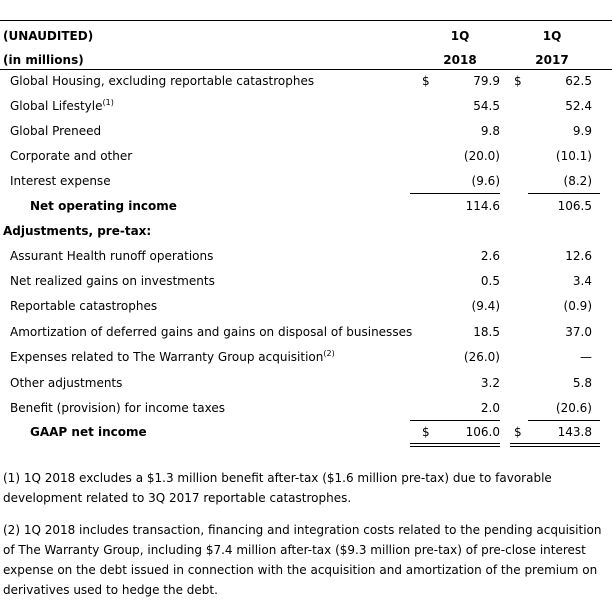 This screenshot has height=610, width=612. What do you see at coordinates (485, 181) in the screenshot?
I see `cell-value: (9.6)` at bounding box center [485, 181].